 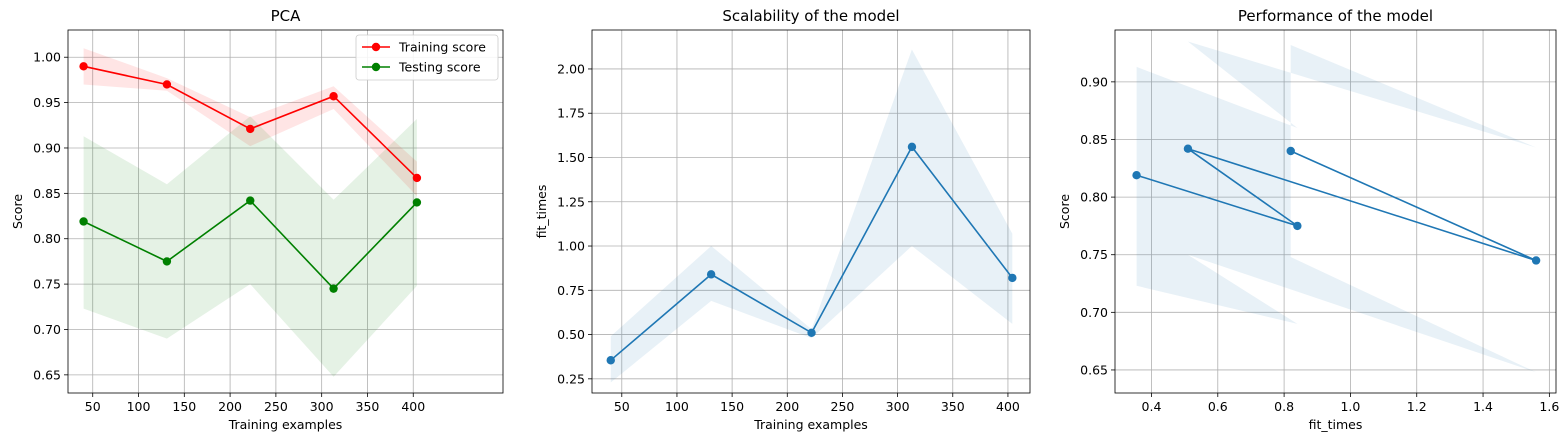 What do you see at coordinates (571, 113) in the screenshot?
I see `y-tick-label: 1.75` at bounding box center [571, 113].